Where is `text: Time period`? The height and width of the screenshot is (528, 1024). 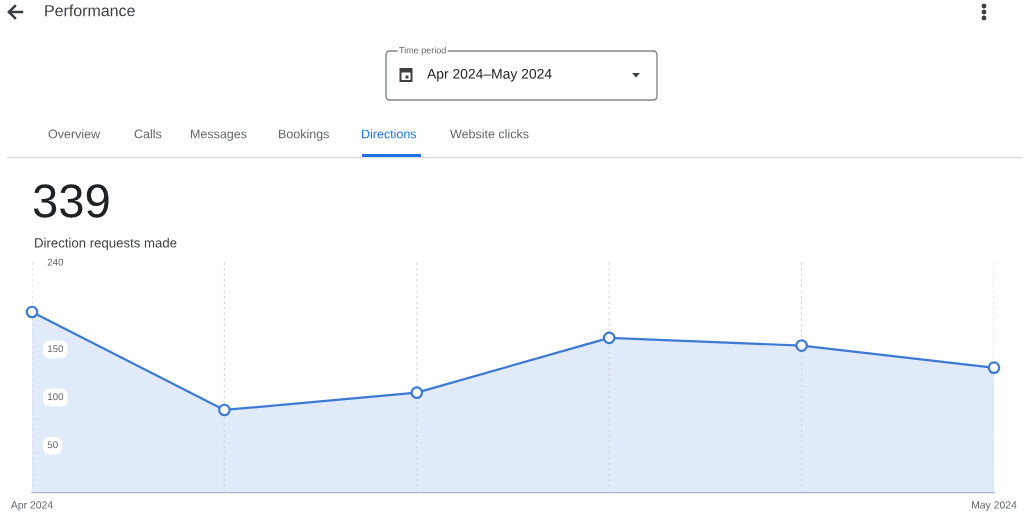 text: Time period is located at coordinates (422, 51).